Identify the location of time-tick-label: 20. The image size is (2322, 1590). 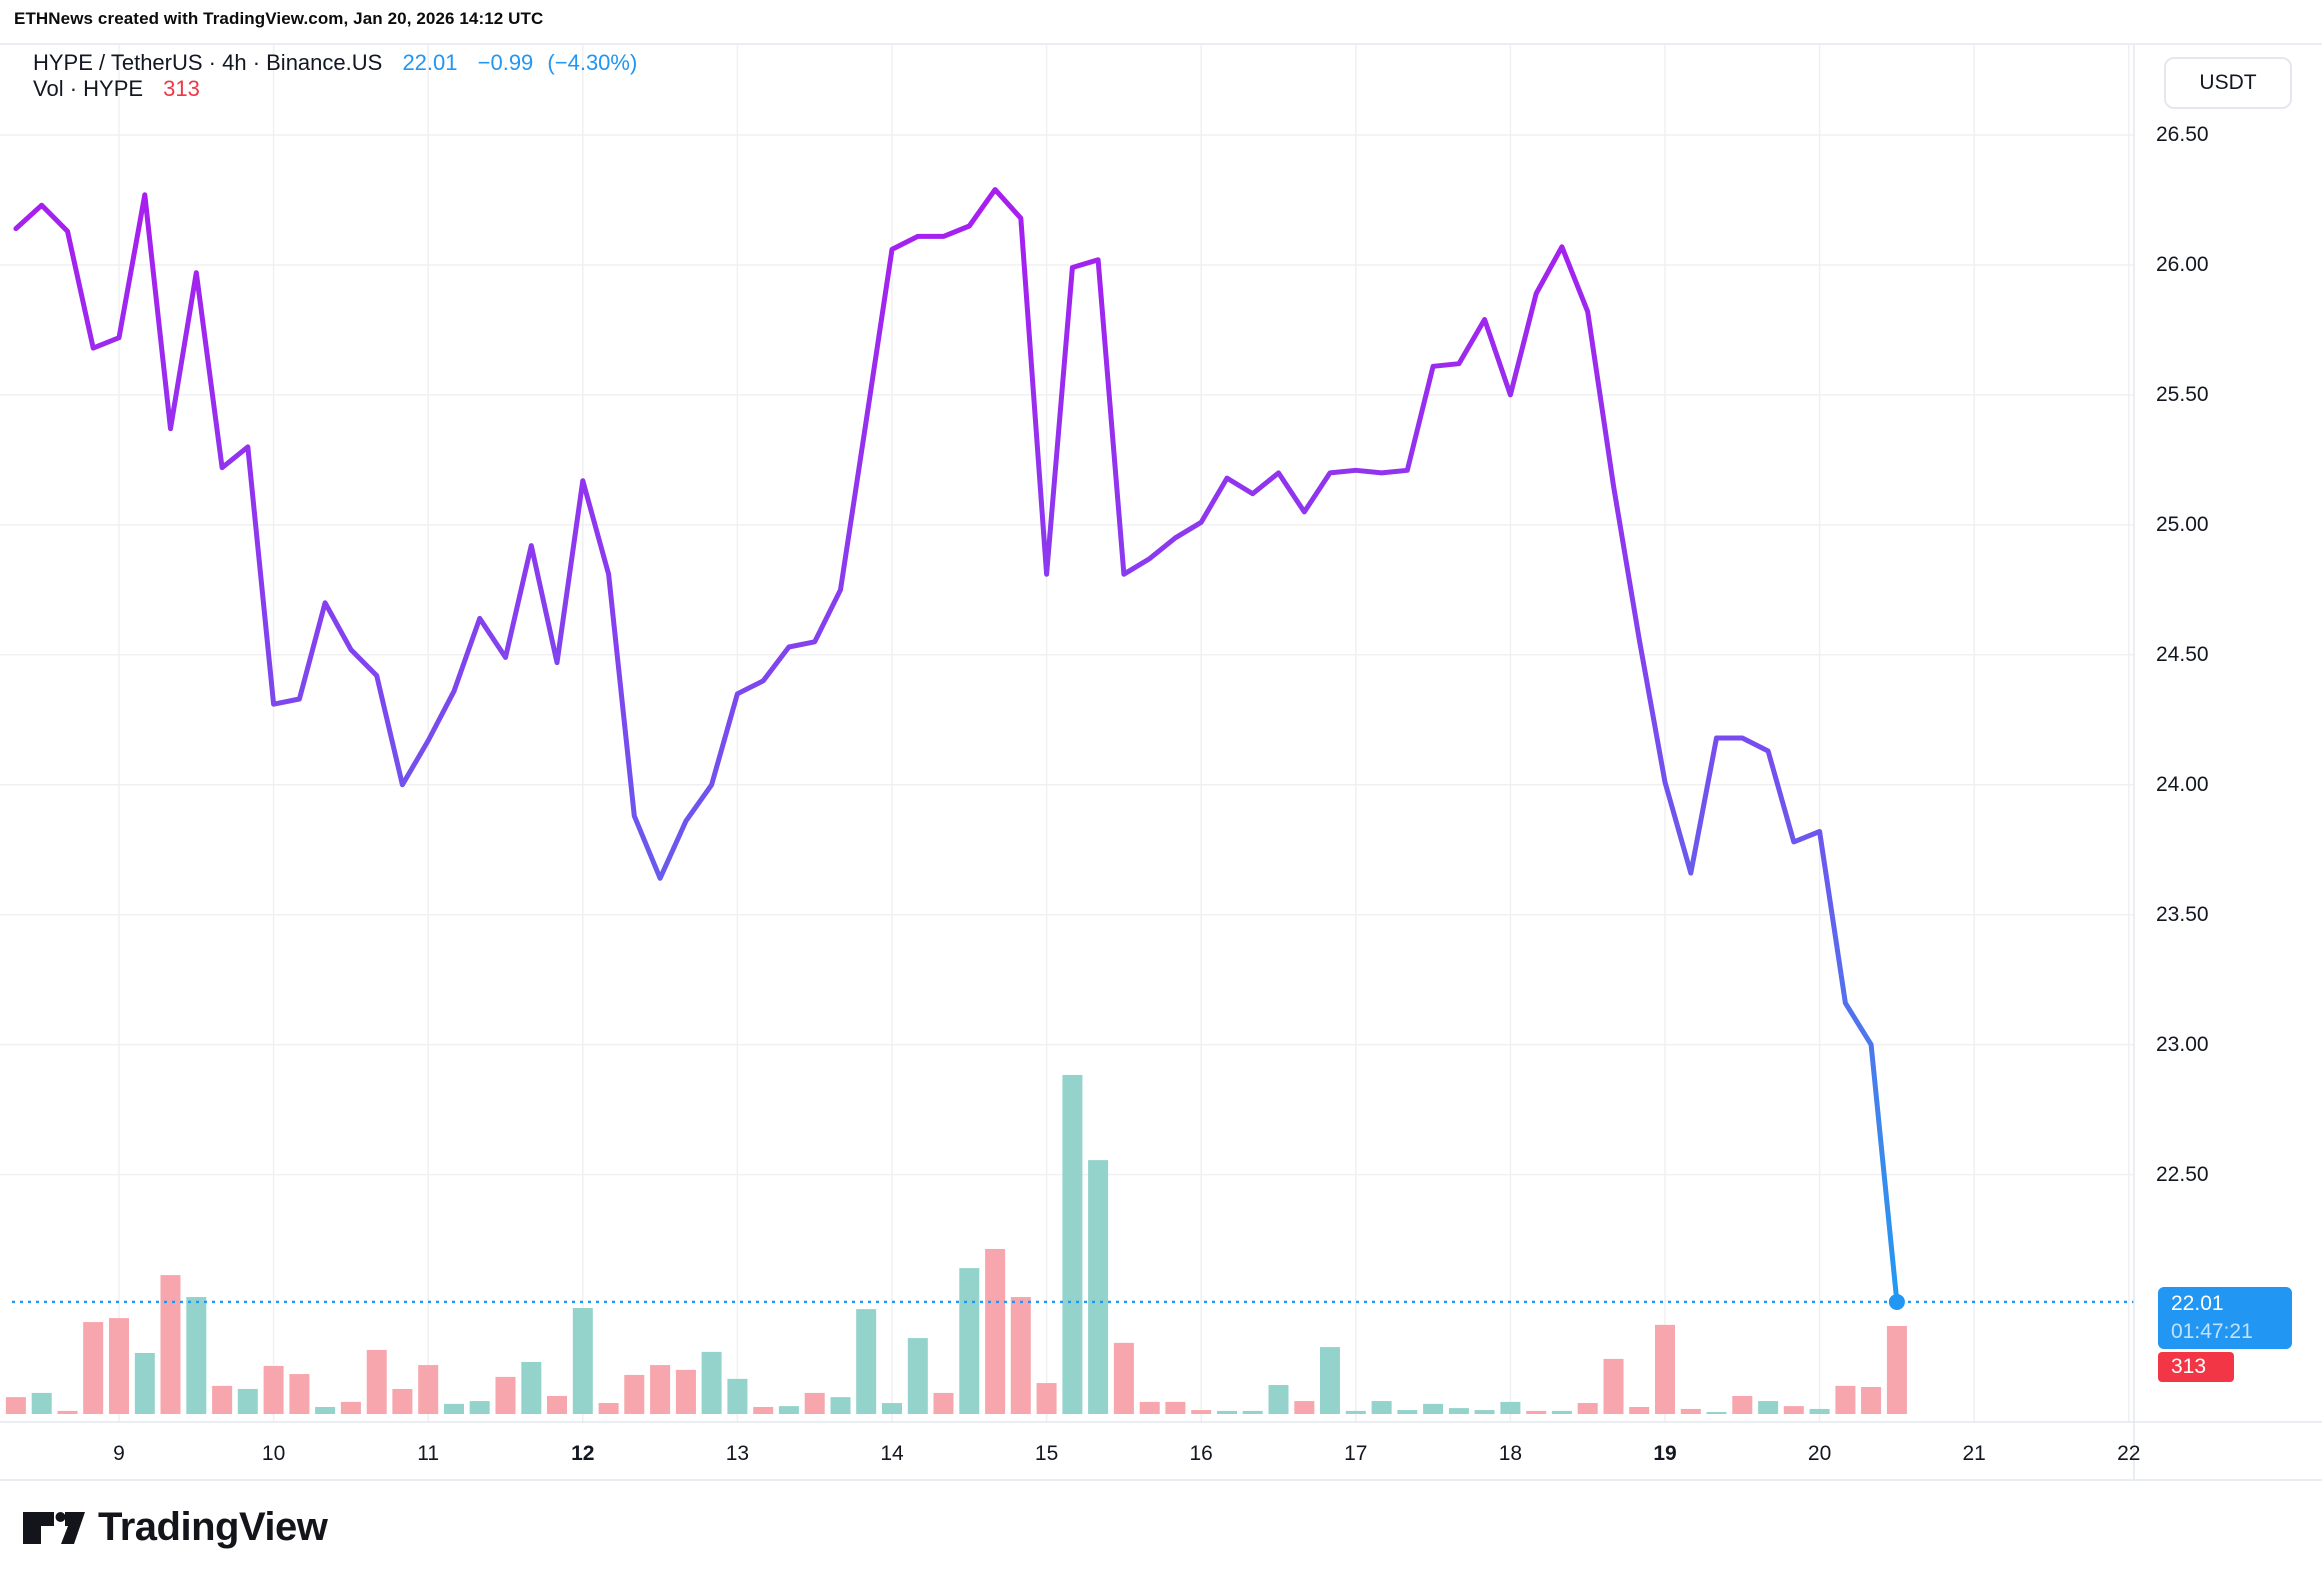
(1819, 1453).